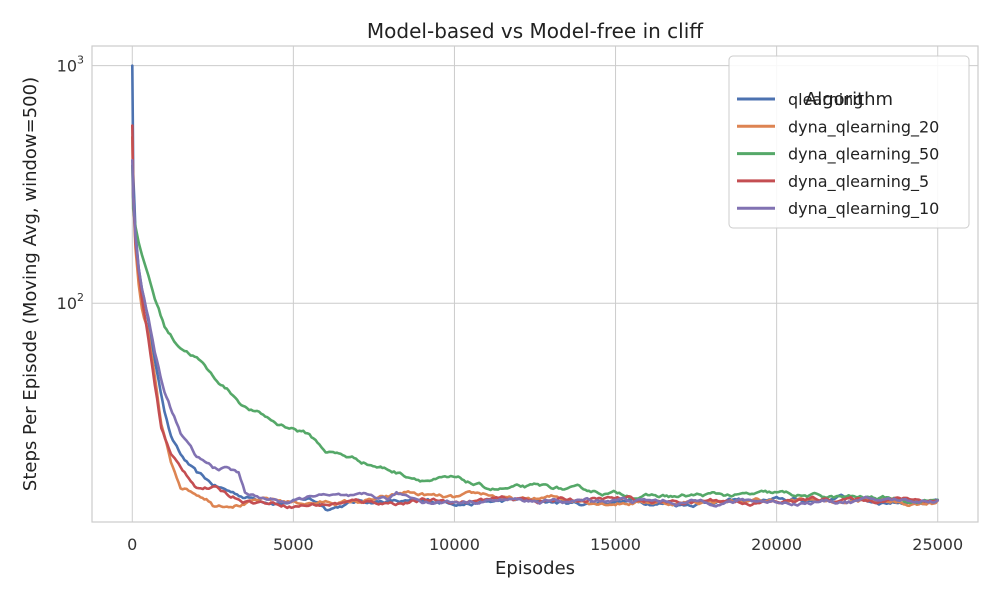 The height and width of the screenshot is (600, 1000). What do you see at coordinates (863, 209) in the screenshot?
I see `legend-label: dyna_qlearning_10` at bounding box center [863, 209].